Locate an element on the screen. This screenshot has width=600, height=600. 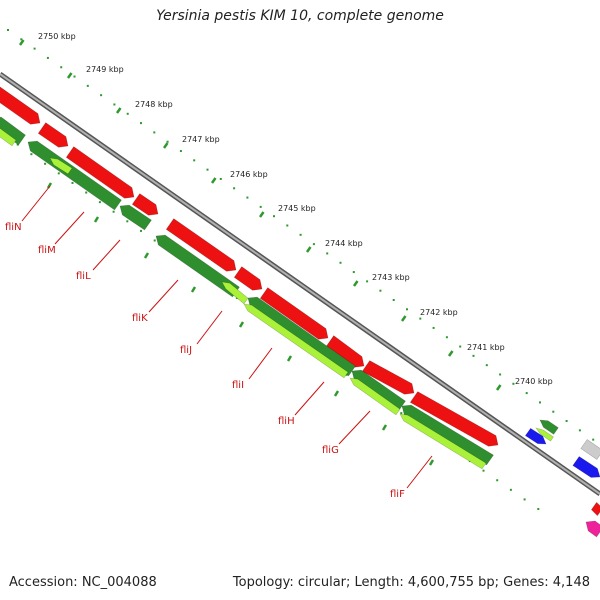
gene-label-fliH: fliH is located at coordinates (286, 421).